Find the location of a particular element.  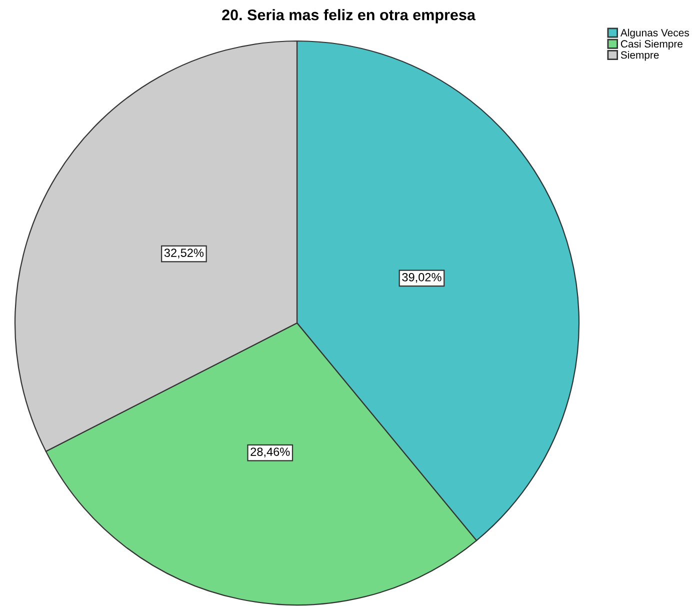

data-label: 28,46% is located at coordinates (270, 453).